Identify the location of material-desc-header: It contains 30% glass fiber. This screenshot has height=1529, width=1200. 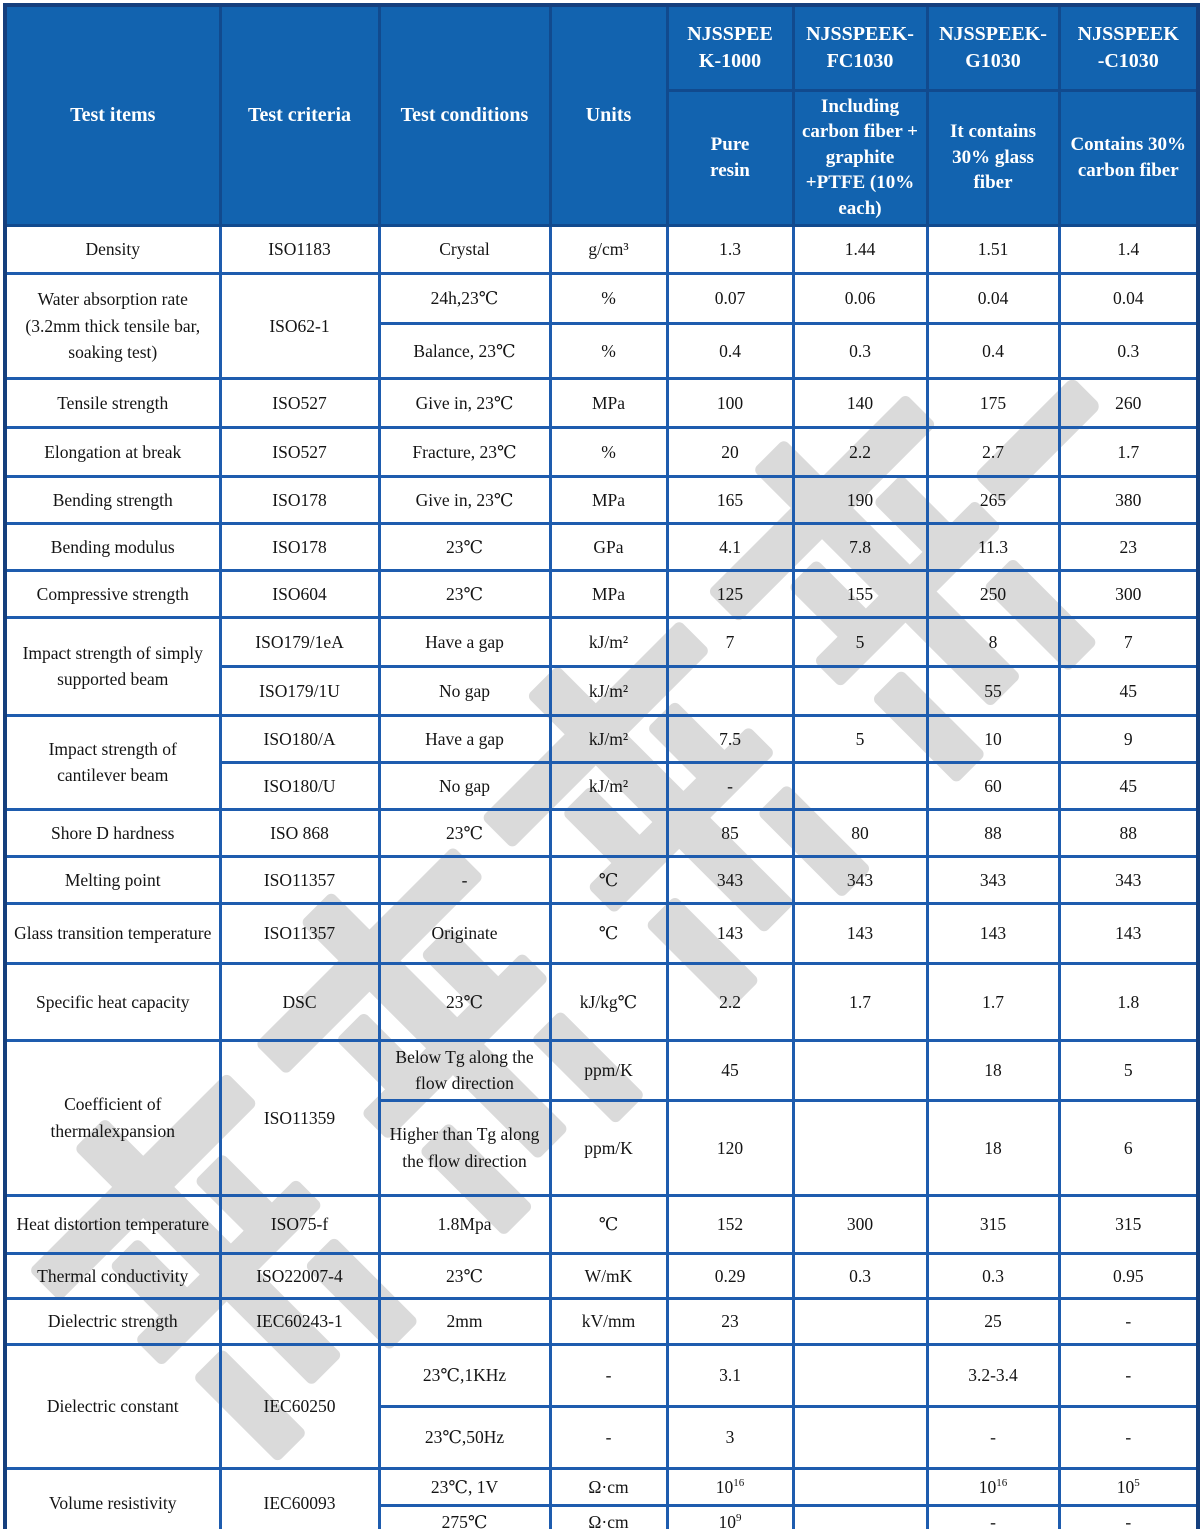
(993, 157).